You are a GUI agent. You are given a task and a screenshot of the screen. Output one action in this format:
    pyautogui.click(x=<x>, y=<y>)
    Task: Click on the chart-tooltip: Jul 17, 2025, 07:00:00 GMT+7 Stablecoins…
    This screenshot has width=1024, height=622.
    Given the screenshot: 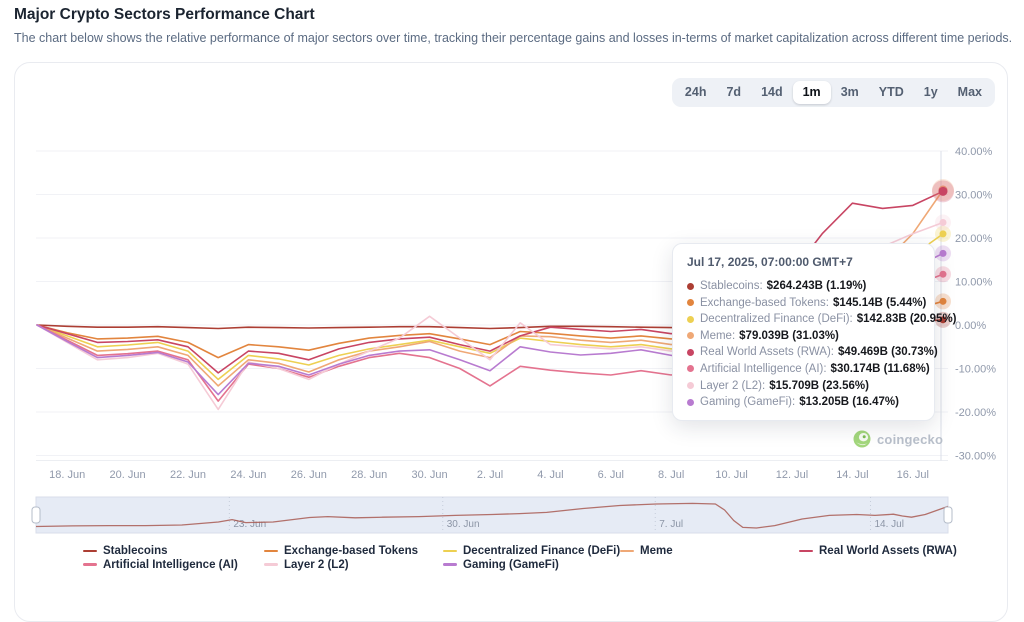 What is the action you would take?
    pyautogui.click(x=814, y=332)
    